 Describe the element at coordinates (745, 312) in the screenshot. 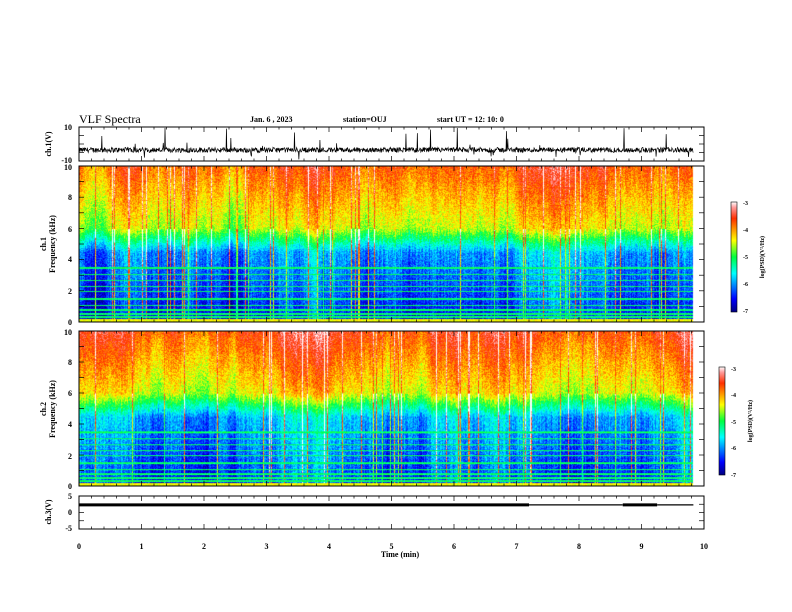

I see `ch1-cb-tick-m7: -7` at that location.